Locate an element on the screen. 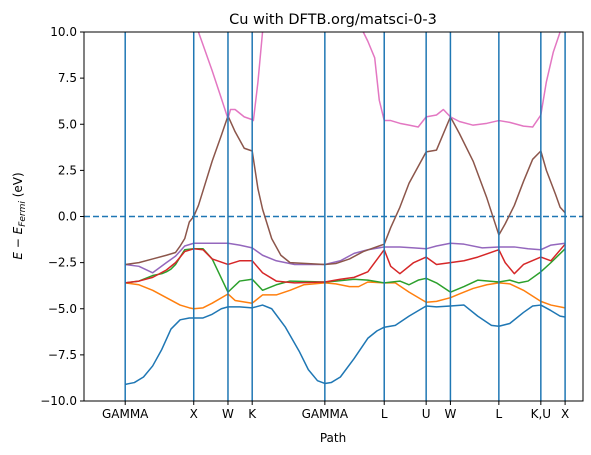 Image resolution: width=591 pixels, height=455 pixels. x-tick-label-3: W is located at coordinates (228, 414).